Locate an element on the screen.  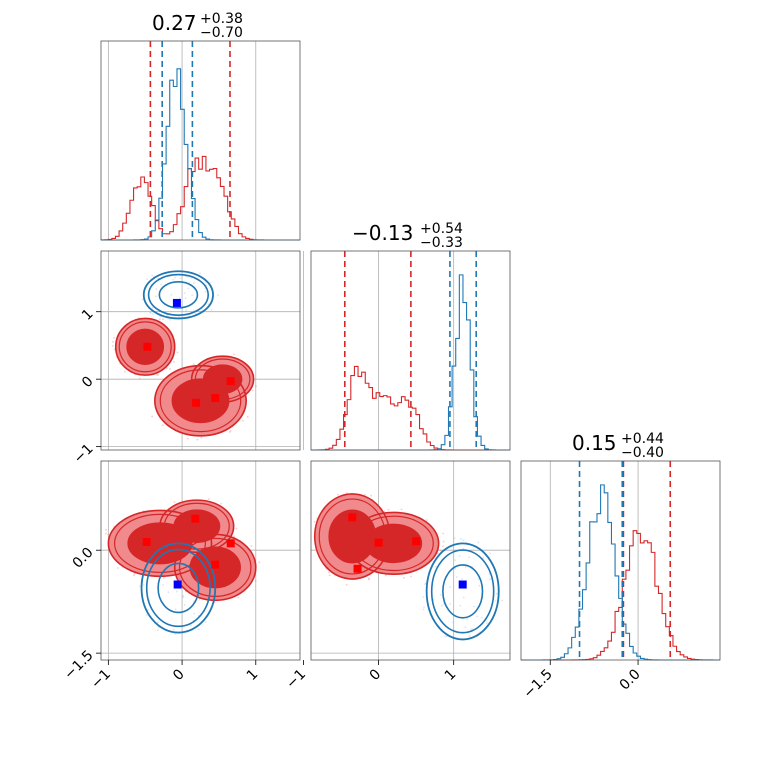
scatter-panel-p1-vs-p2: −1 0 1 is located at coordinates (397, 576).